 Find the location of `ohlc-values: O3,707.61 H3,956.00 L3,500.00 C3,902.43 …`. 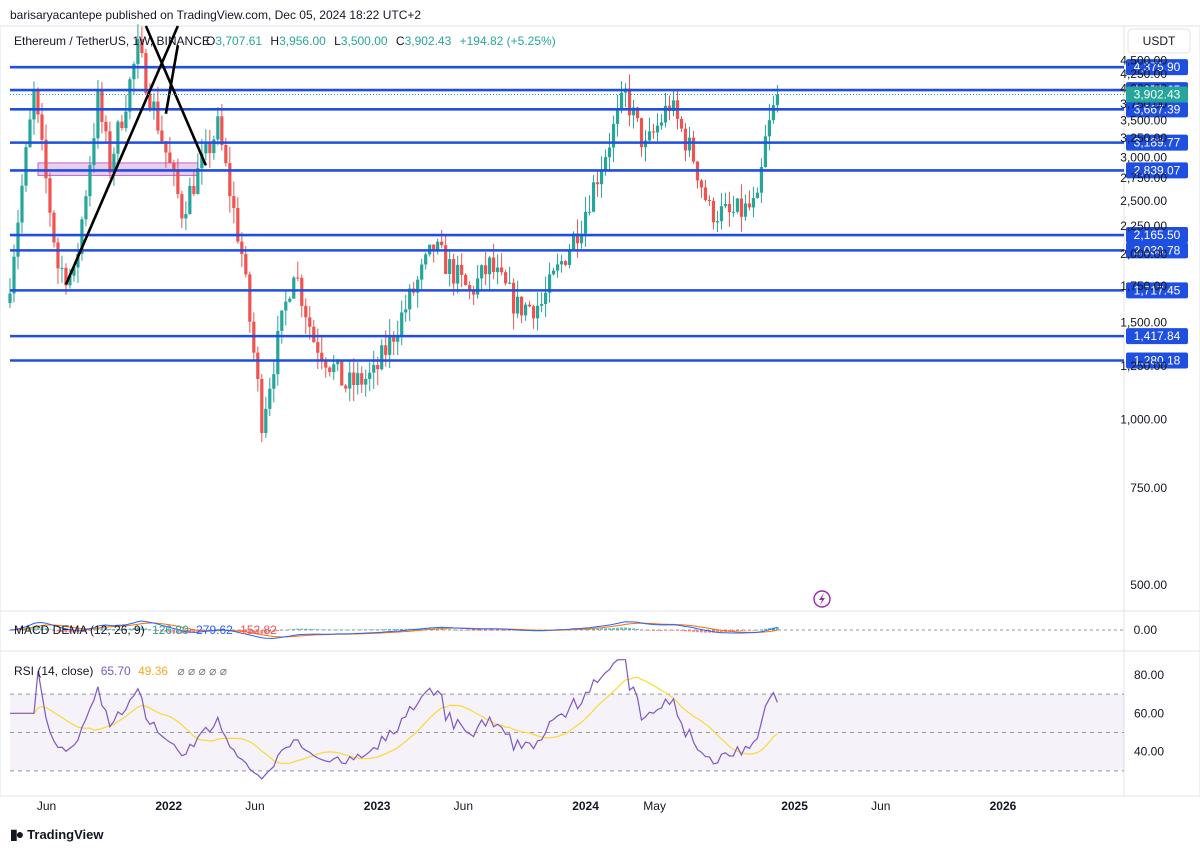

ohlc-values: O3,707.61 H3,956.00 L3,500.00 C3,902.43 … is located at coordinates (381, 41).